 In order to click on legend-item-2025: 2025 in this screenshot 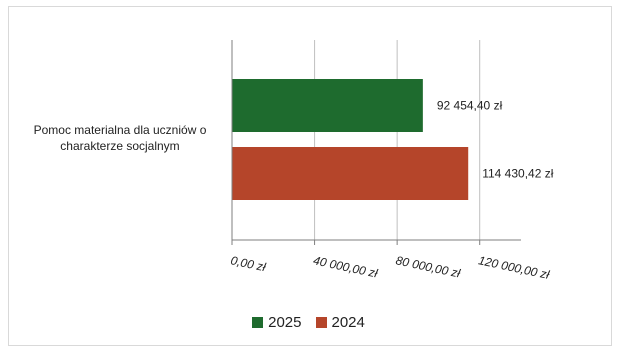, I will do `click(277, 322)`.